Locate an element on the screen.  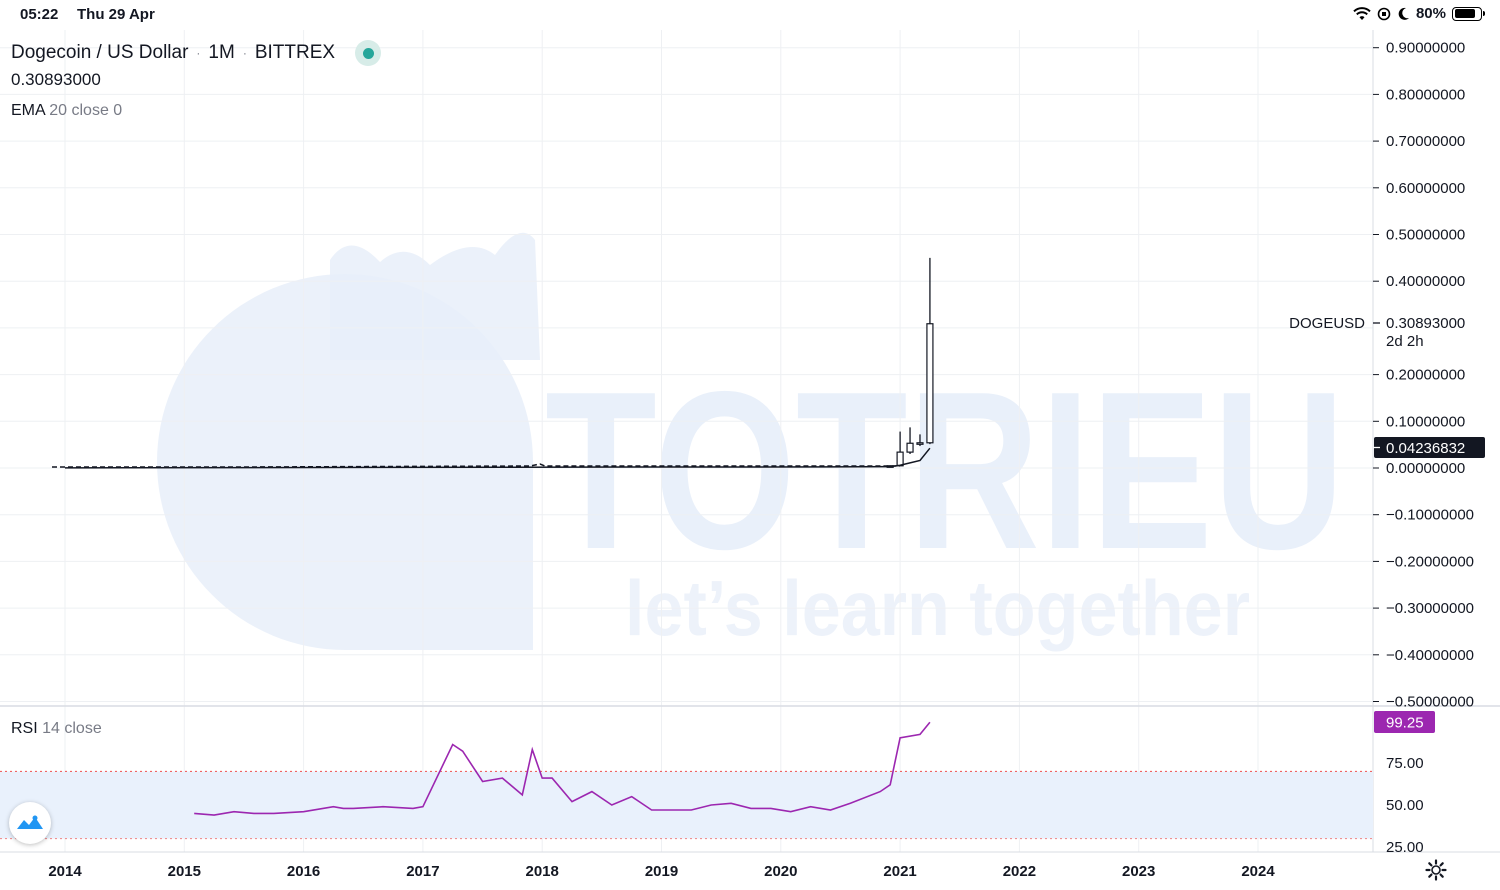
status-date: Thu 29 Apr is located at coordinates (116, 14).